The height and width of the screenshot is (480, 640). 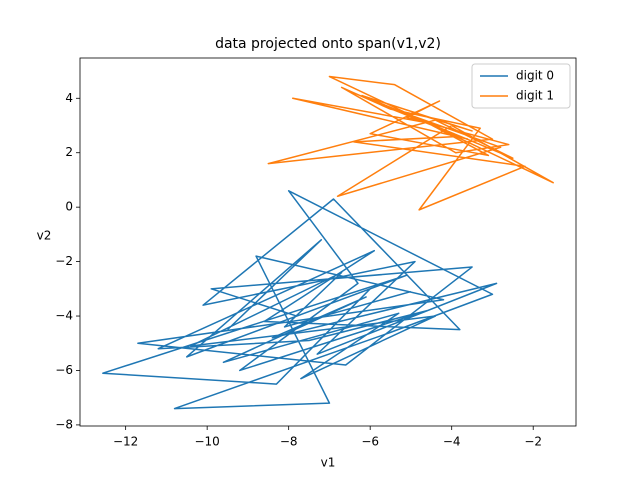 I want to click on y-tick-label: 2, so click(x=69, y=152).